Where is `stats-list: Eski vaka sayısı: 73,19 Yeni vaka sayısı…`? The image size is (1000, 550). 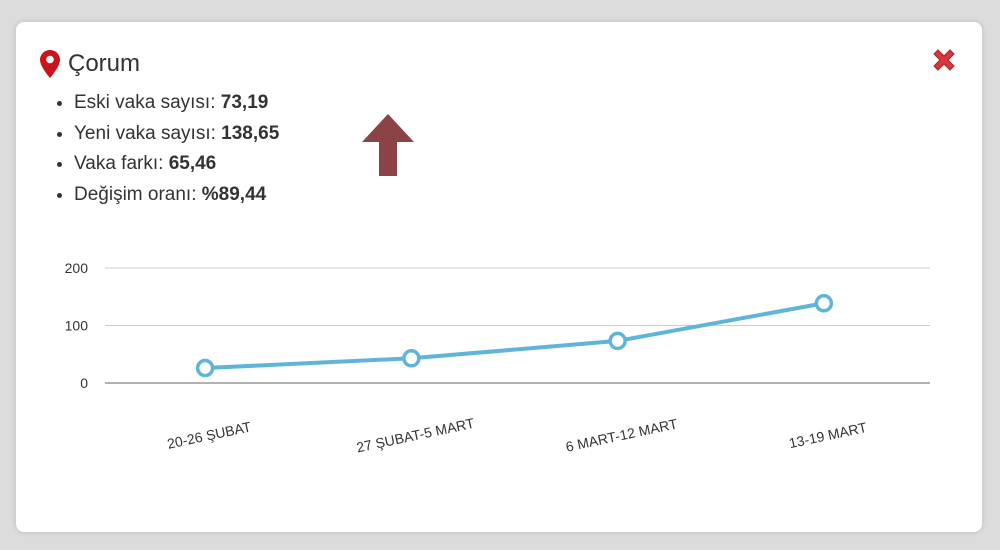 stats-list: Eski vaka sayısı: 73,19 Yeni vaka sayısı… is located at coordinates (164, 149).